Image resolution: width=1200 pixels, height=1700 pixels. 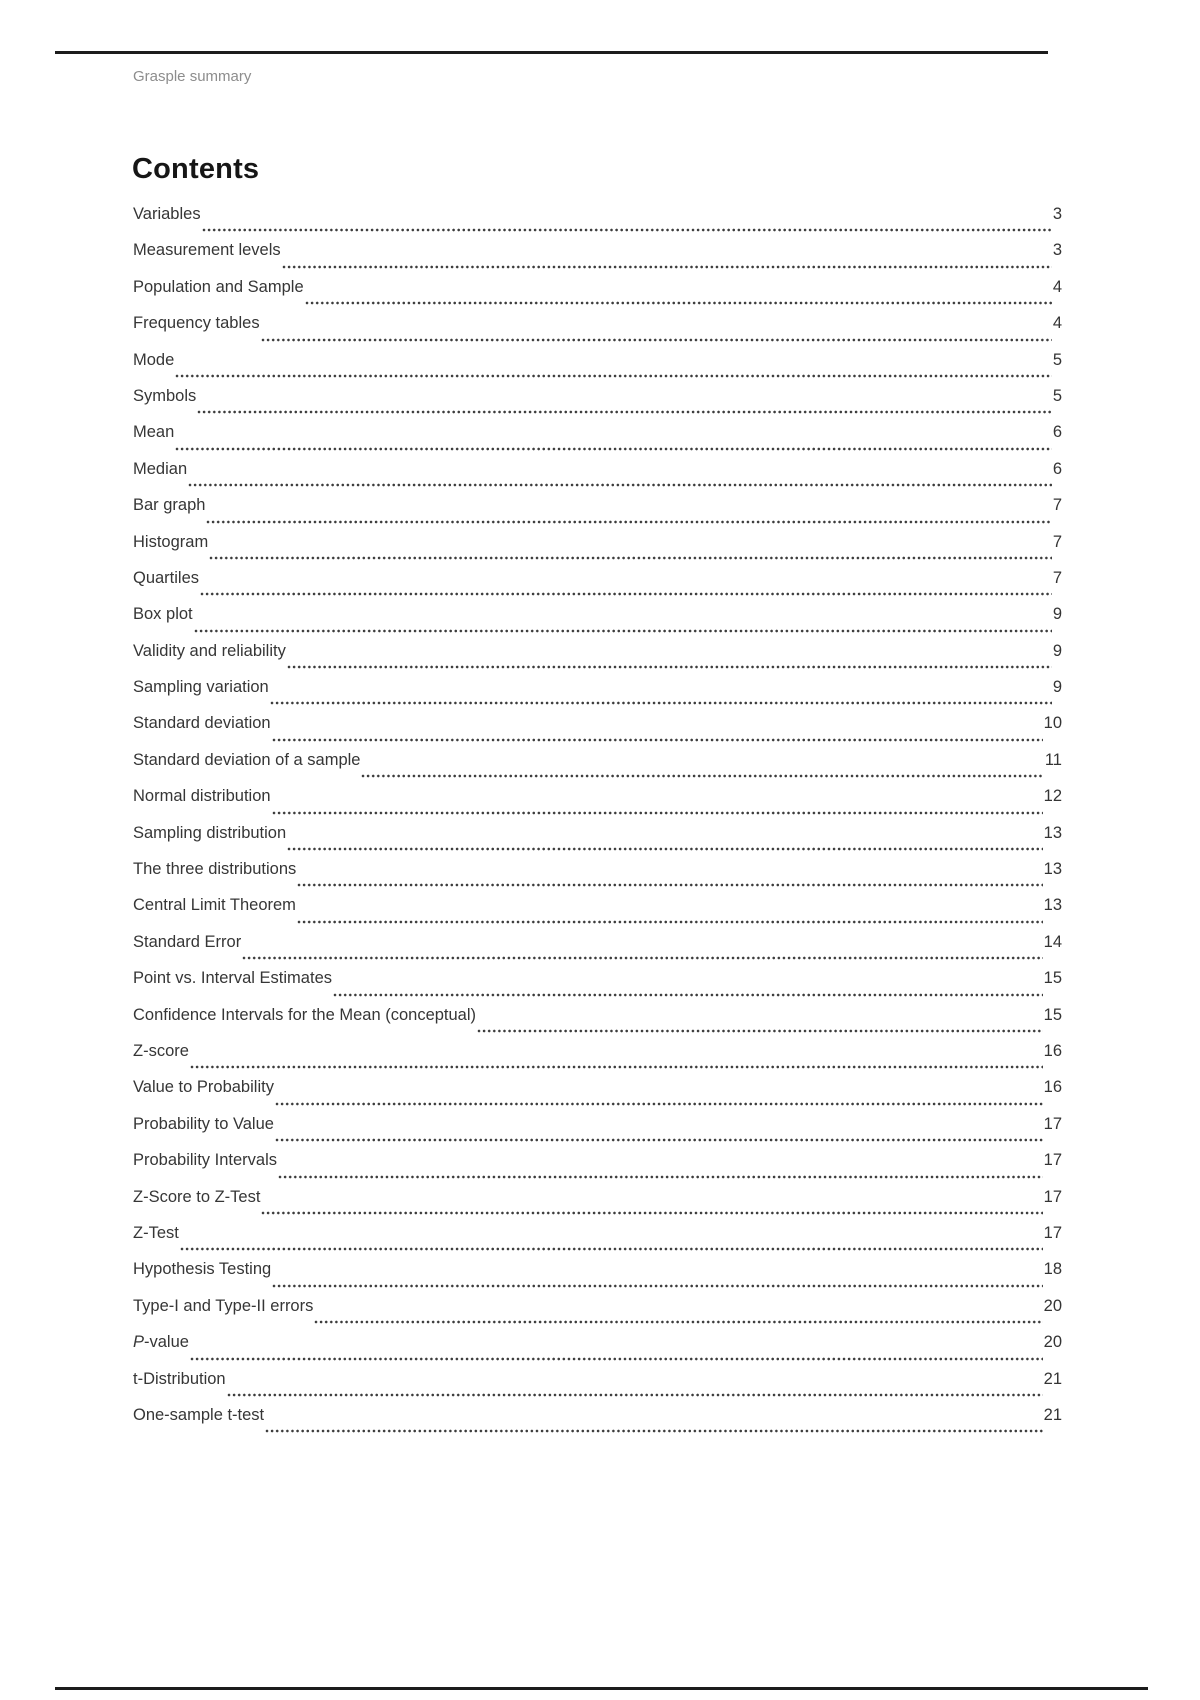 I want to click on toc-entry: Z-Score to Z-Test 17, so click(x=597, y=1204).